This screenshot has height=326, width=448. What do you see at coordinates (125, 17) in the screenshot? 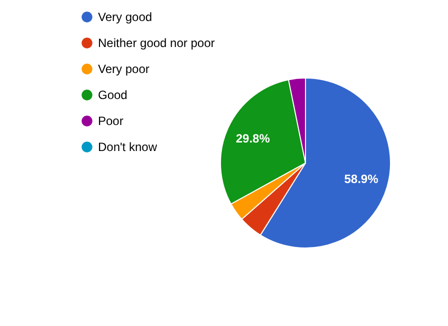
I see `legend-label: Very good` at bounding box center [125, 17].